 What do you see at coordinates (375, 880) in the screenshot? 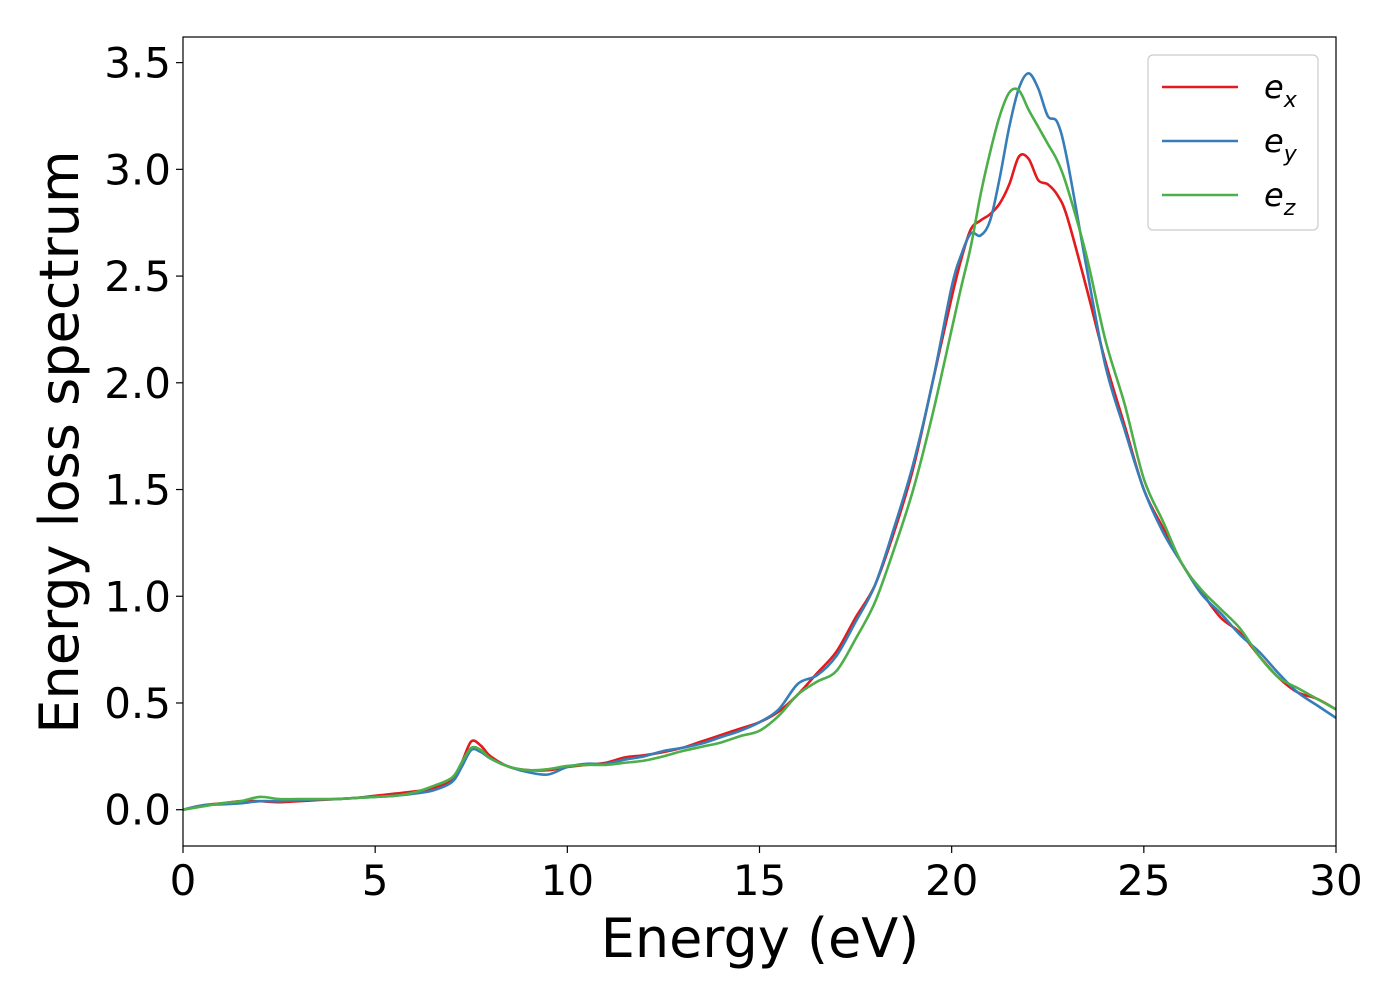
I see `x-tick-label: 5` at bounding box center [375, 880].